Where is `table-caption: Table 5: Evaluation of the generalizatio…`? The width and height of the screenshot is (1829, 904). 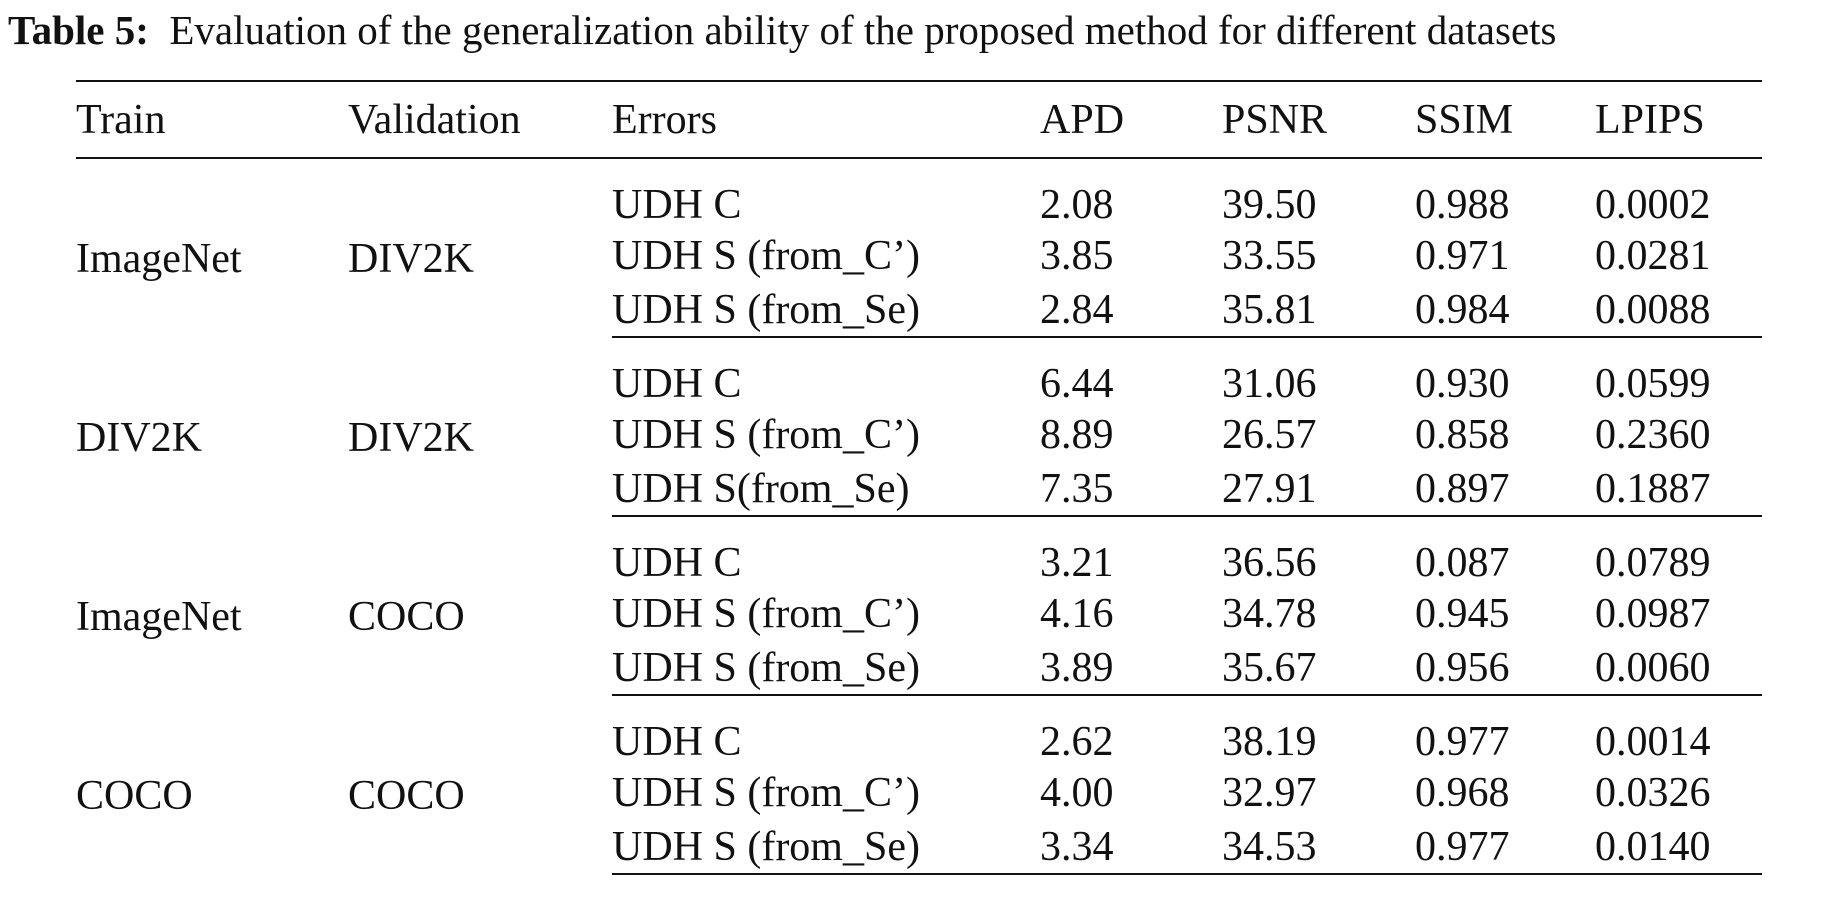
table-caption: Table 5: Evaluation of the generalizatio… is located at coordinates (782, 30).